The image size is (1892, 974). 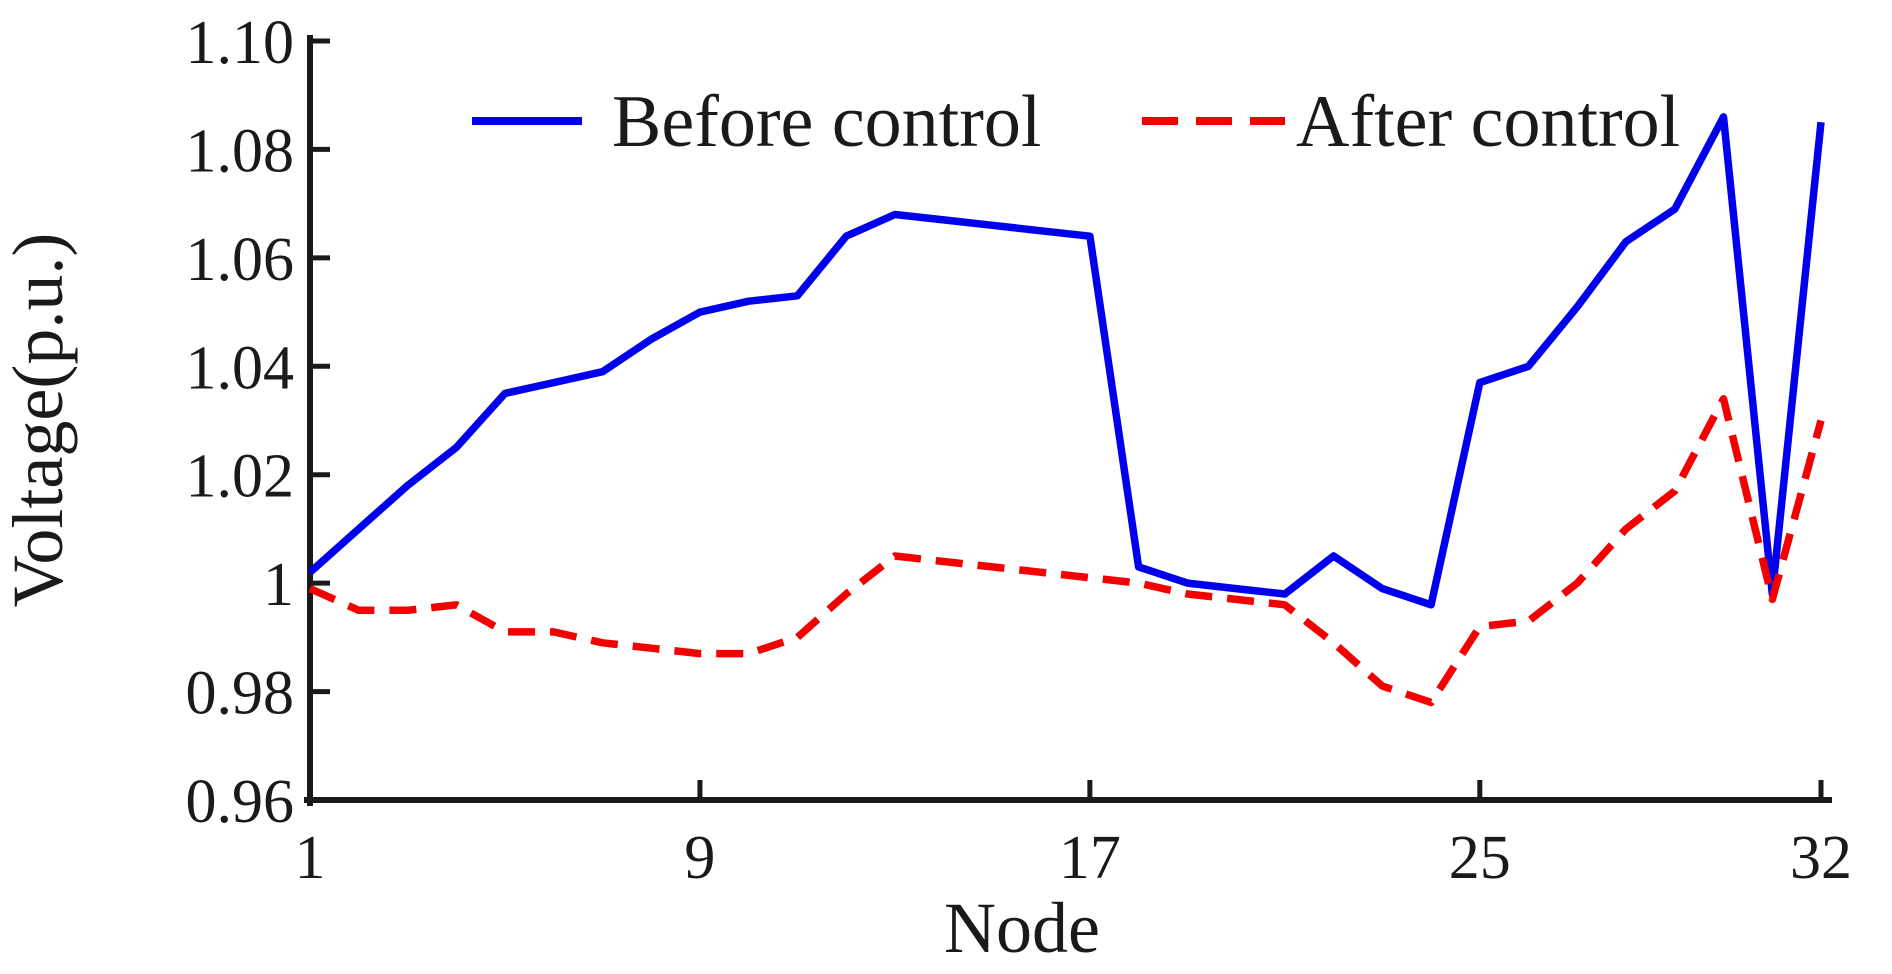 I want to click on x-axis-label: Node, so click(x=1022, y=928).